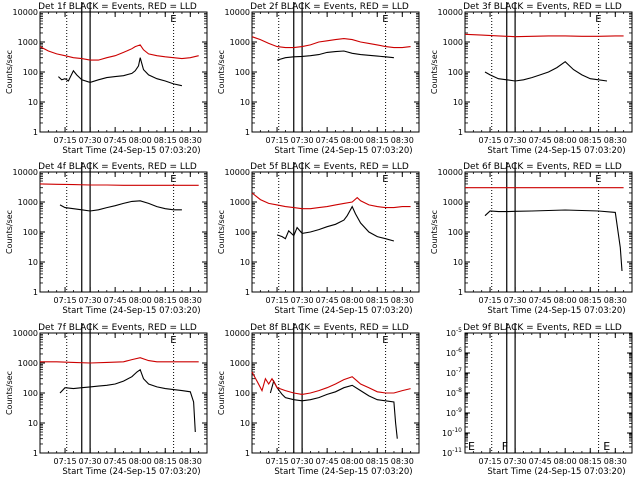 The width and height of the screenshot is (640, 484). What do you see at coordinates (542, 167) in the screenshot?
I see `panel-title: Det 6f BLACK = Events, RED = LLD` at bounding box center [542, 167].